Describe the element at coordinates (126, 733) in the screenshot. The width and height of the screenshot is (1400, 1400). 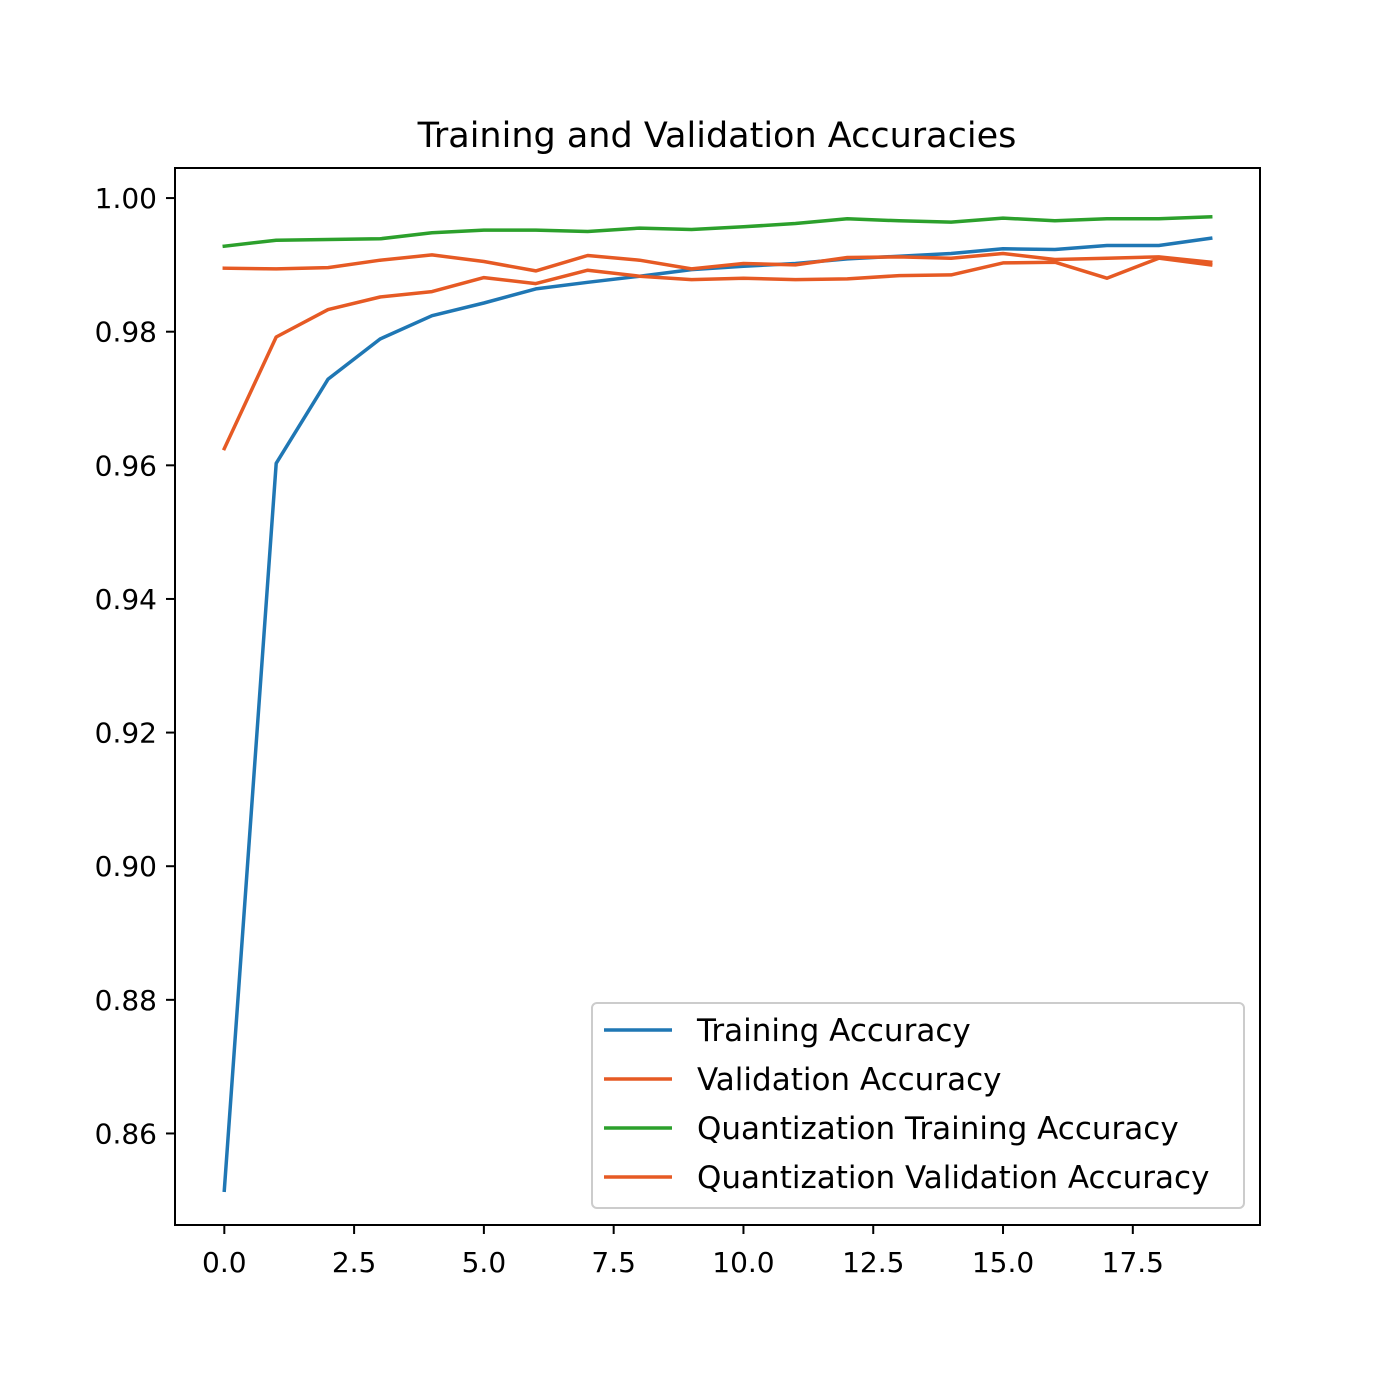
I see `y-tick-label: 0.92` at that location.